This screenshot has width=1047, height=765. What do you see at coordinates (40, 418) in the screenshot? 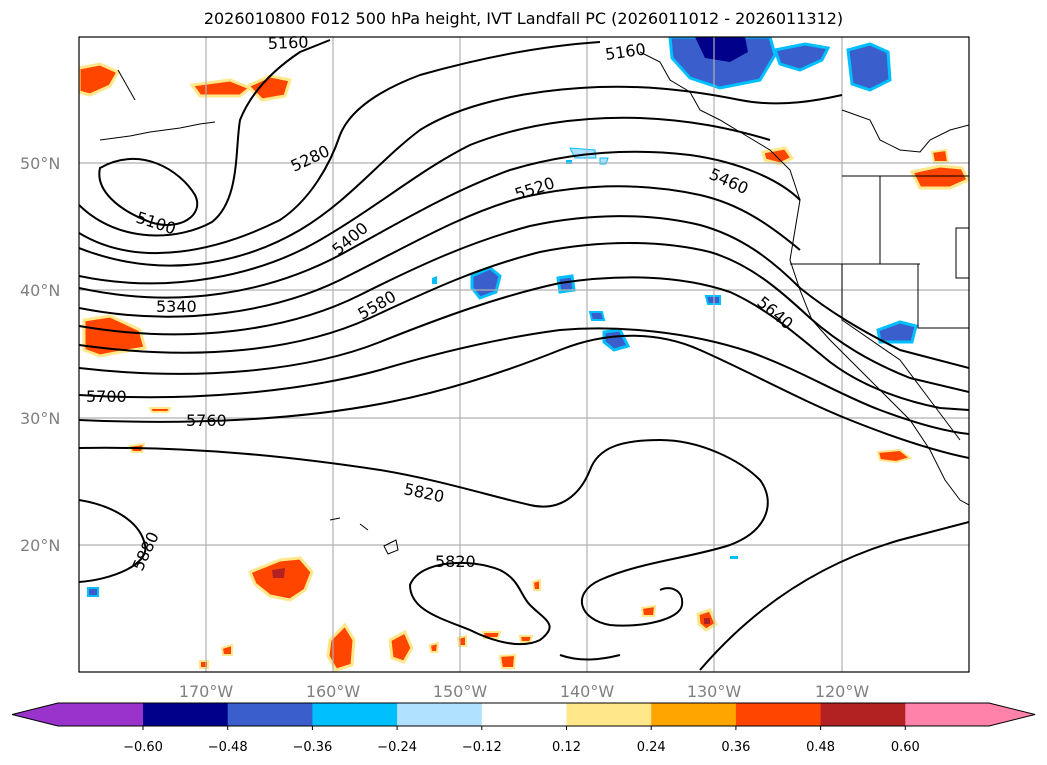
I see `lat-label: 30°N` at bounding box center [40, 418].